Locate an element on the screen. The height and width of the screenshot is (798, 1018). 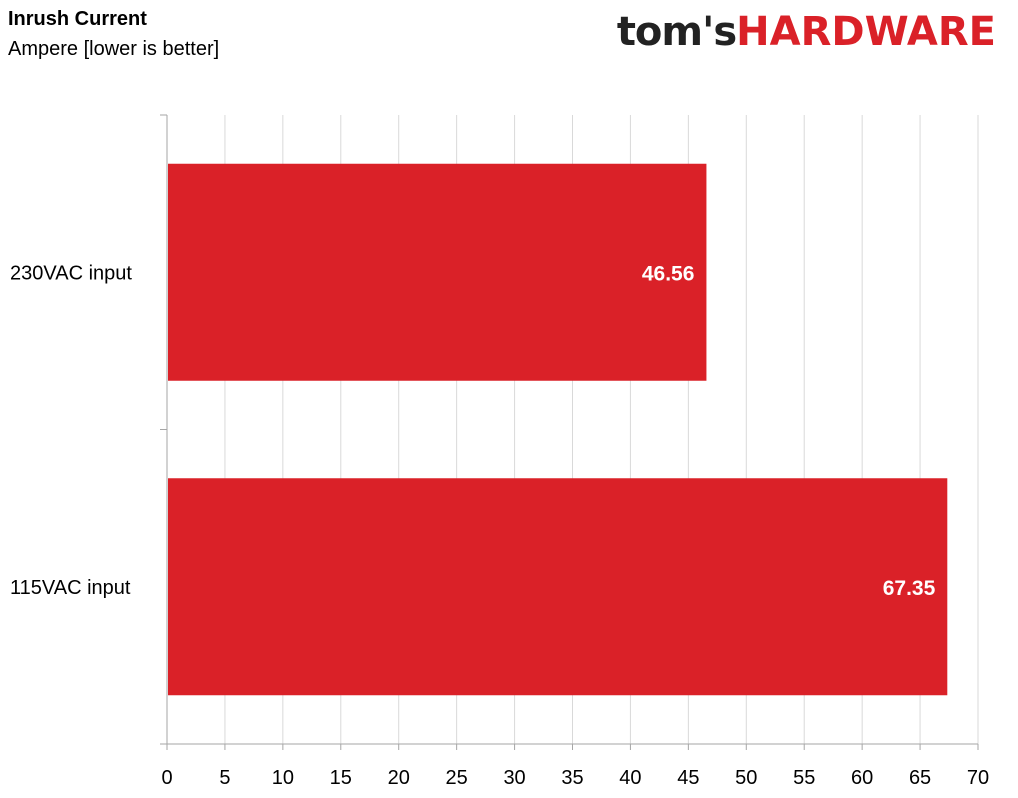
logo-part-hardware: HARDWARE is located at coordinates (866, 32).